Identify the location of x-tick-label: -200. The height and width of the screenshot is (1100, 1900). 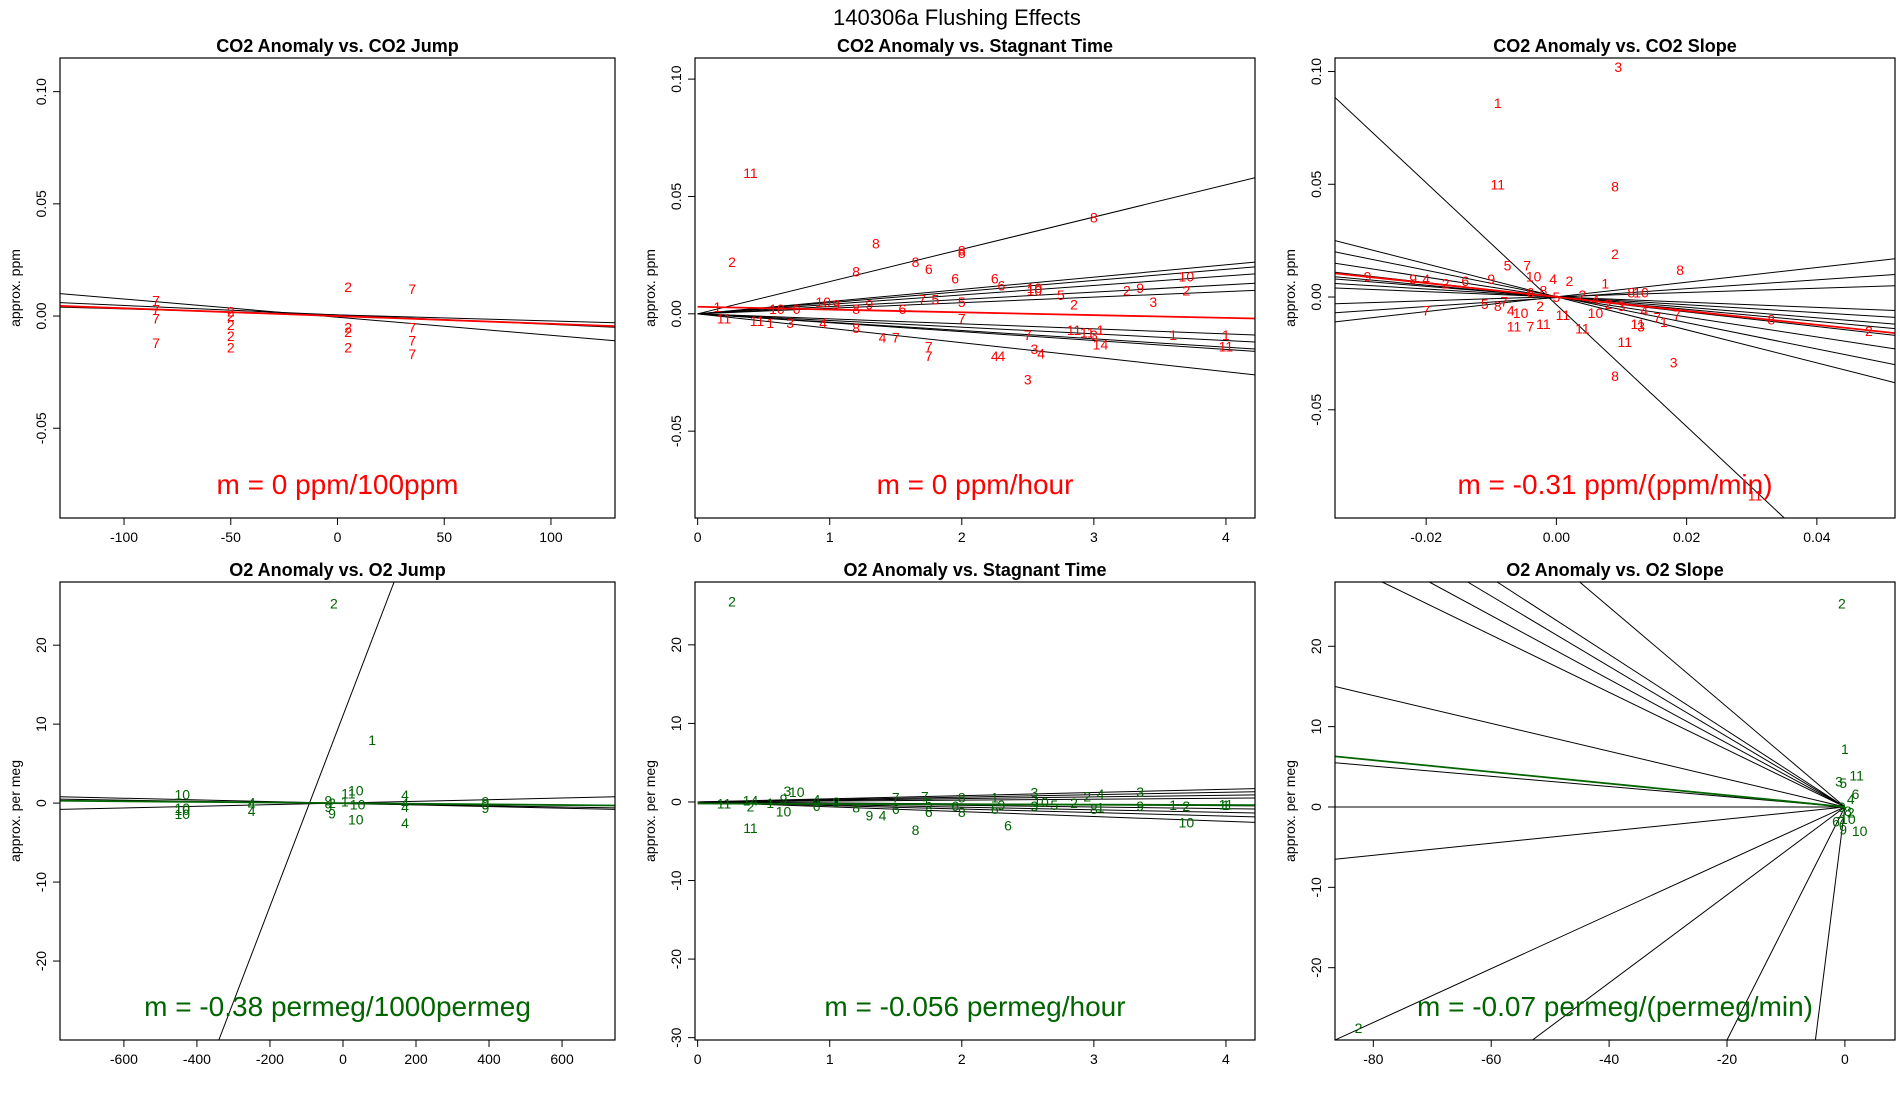
(270, 1059).